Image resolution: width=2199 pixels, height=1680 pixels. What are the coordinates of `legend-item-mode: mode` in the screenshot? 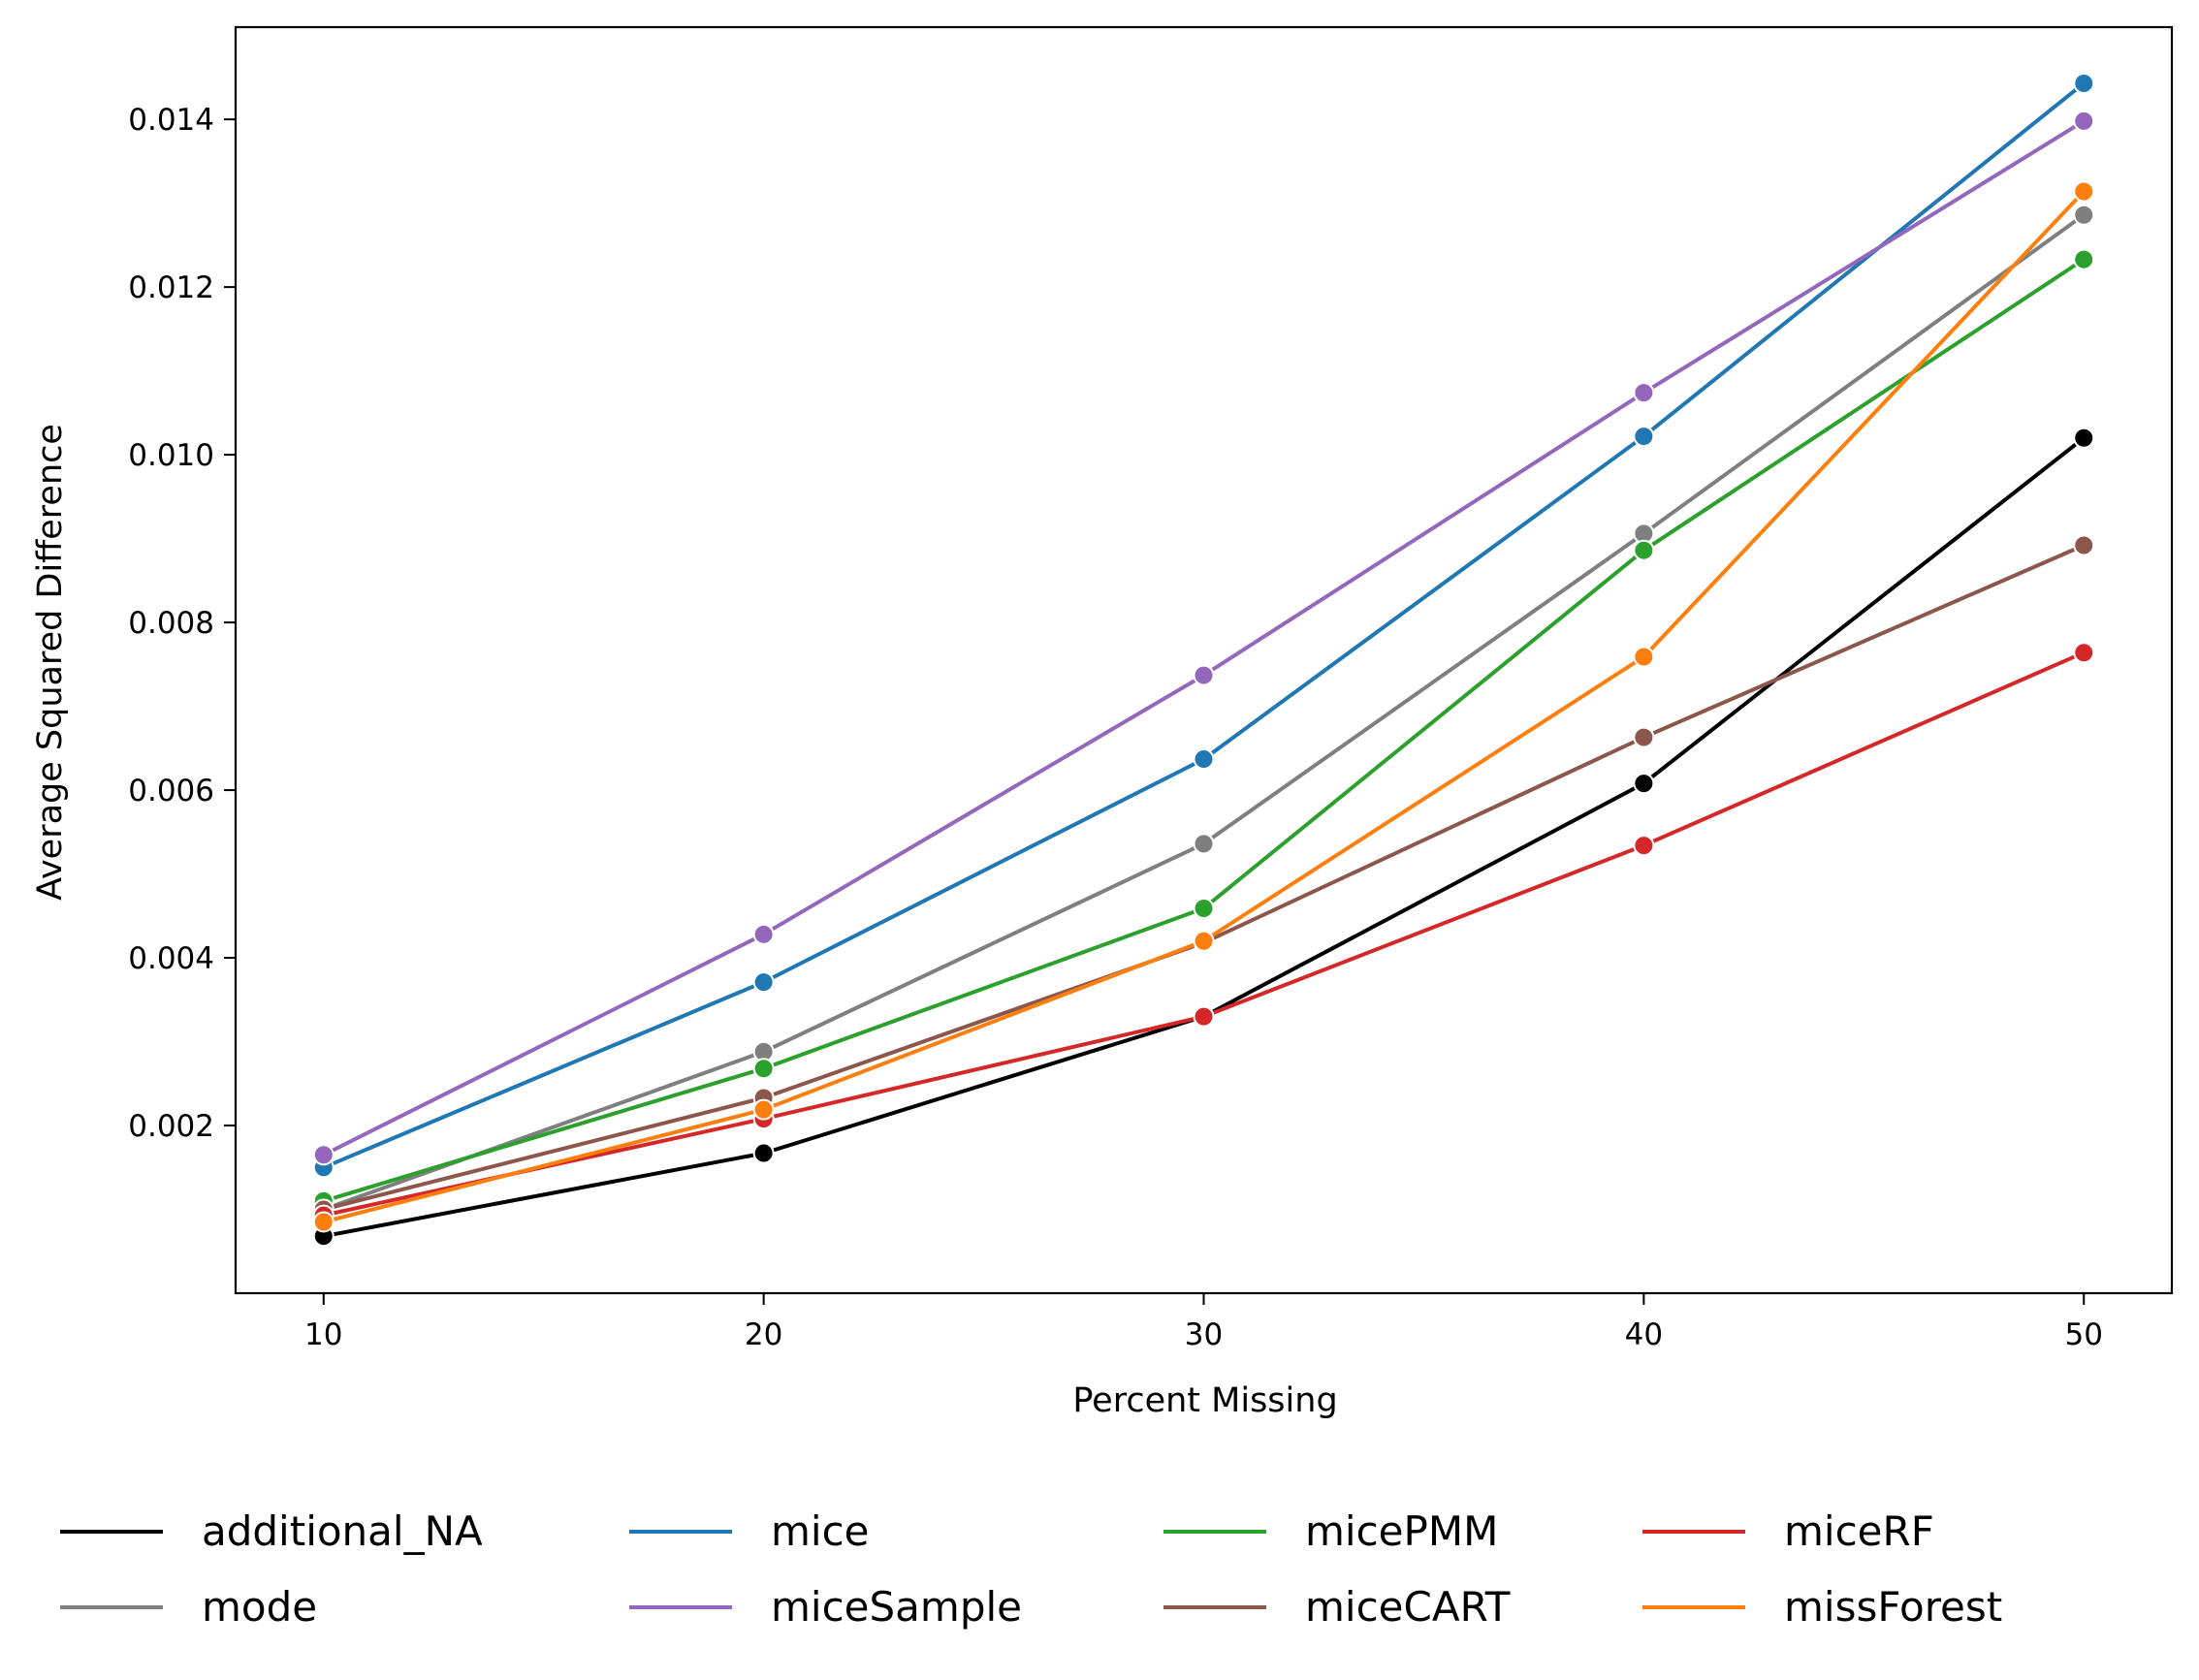 It's located at (188, 1607).